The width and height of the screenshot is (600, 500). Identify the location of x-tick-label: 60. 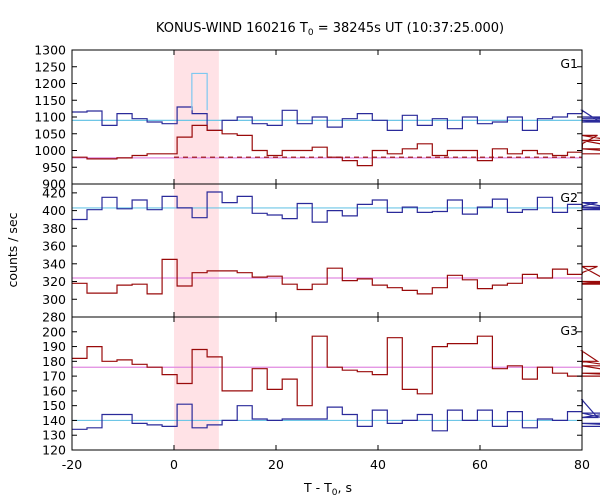
(480, 464).